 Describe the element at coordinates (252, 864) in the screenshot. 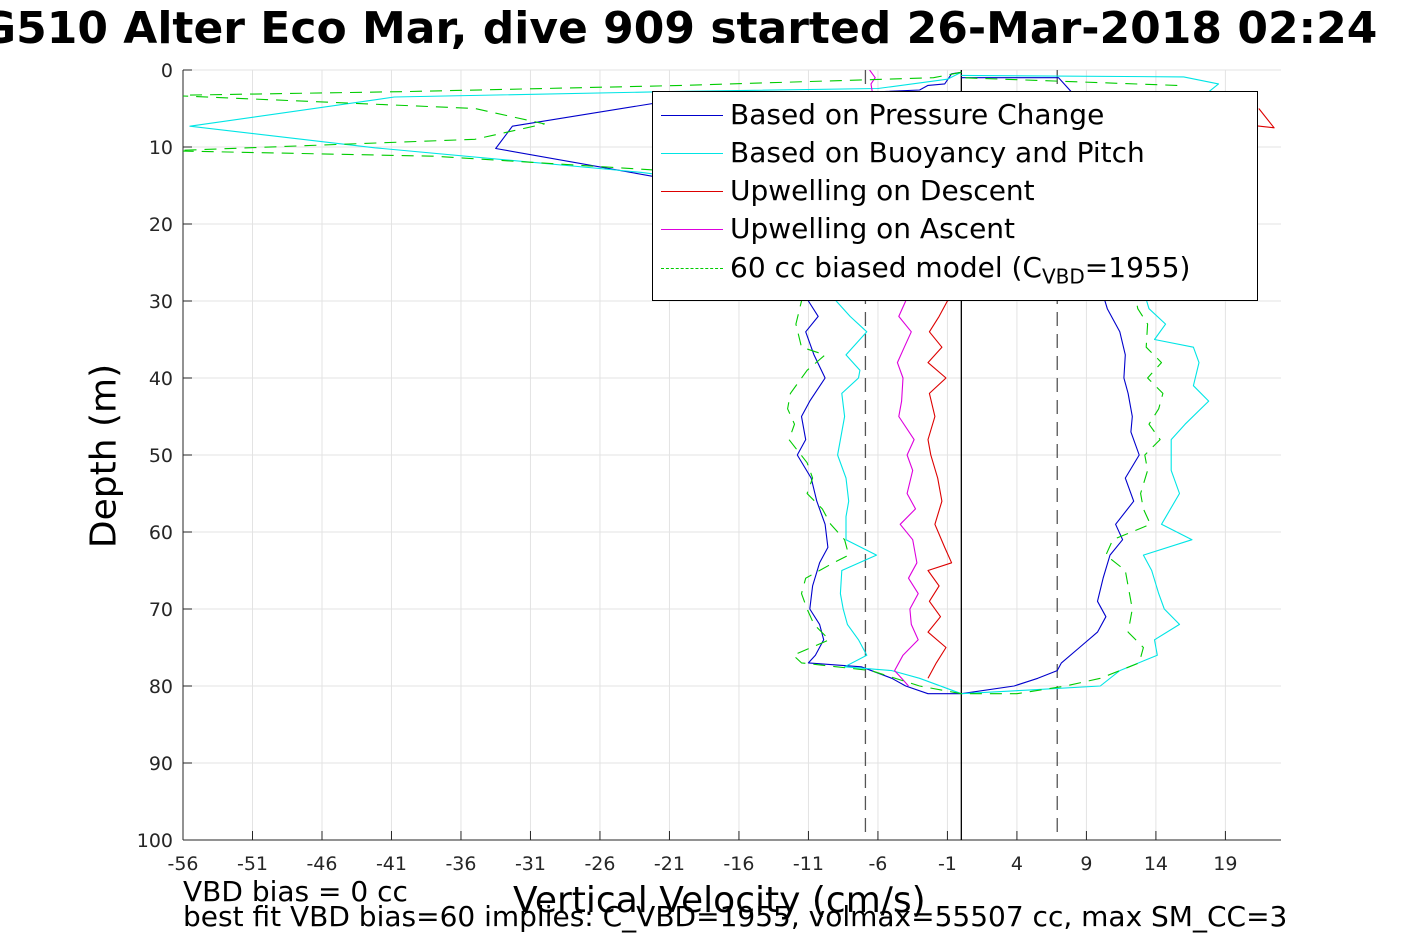

I see `x-tick-label: -51` at that location.